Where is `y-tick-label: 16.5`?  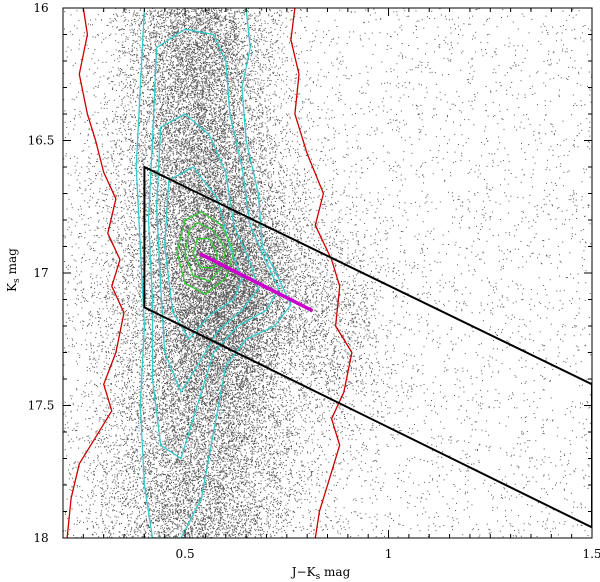 y-tick-label: 16.5 is located at coordinates (41, 141).